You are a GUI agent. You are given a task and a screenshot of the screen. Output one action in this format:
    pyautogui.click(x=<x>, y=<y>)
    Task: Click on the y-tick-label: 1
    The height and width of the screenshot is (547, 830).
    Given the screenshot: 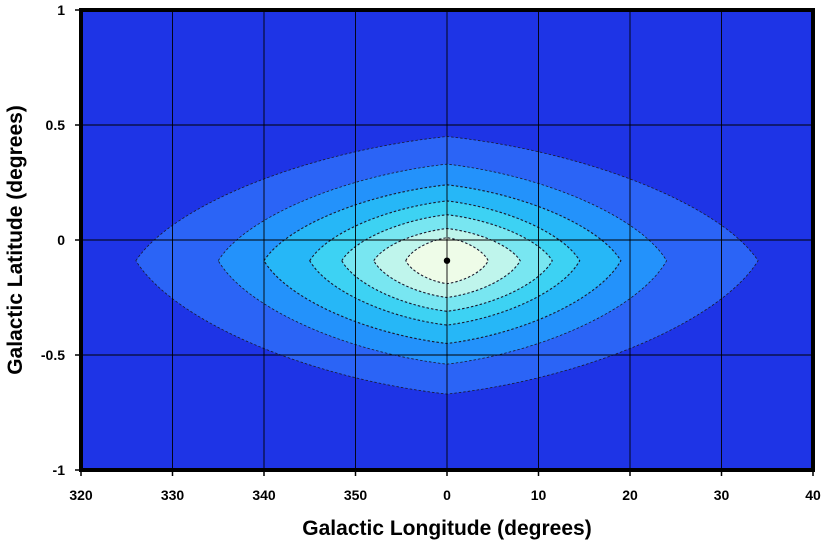 What is the action you would take?
    pyautogui.click(x=61, y=10)
    